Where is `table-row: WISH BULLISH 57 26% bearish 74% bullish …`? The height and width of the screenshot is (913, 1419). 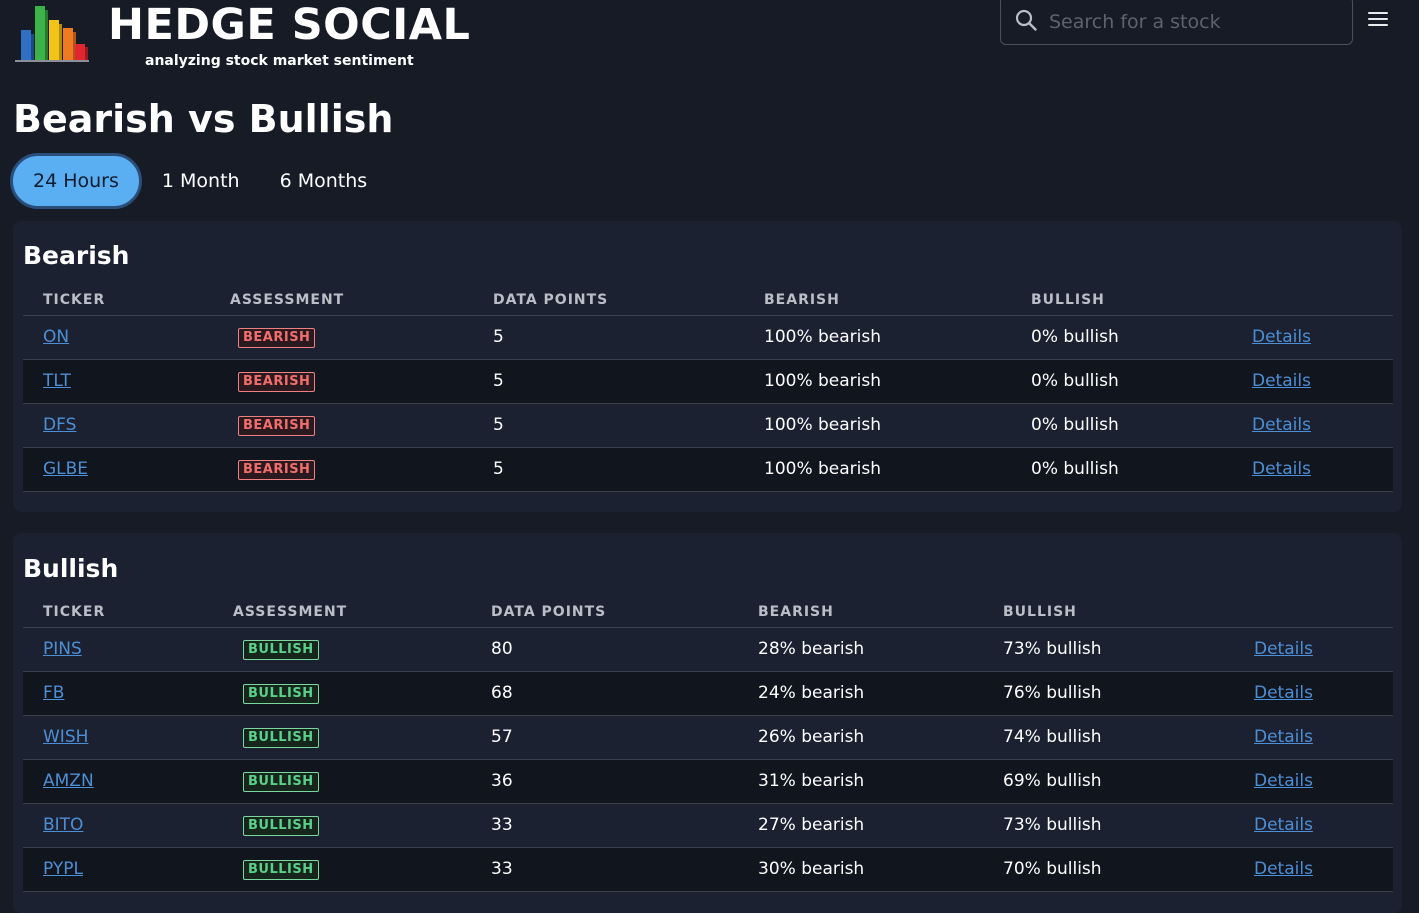
table-row: WISH BULLISH 57 26% bearish 74% bullish … is located at coordinates (708, 737).